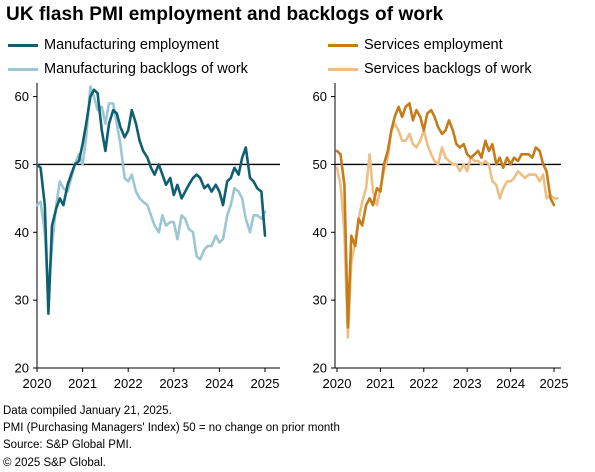 Image resolution: width=595 pixels, height=472 pixels. Describe the element at coordinates (22, 300) in the screenshot. I see `left-y-tick-label: 30` at that location.